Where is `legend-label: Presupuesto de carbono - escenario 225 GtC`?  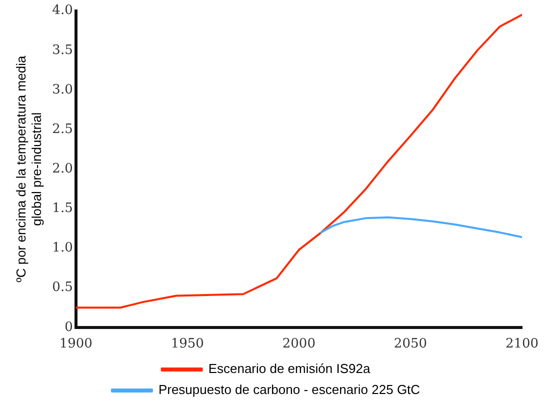
legend-label: Presupuesto de carbono - escenario 225 GtC is located at coordinates (289, 390).